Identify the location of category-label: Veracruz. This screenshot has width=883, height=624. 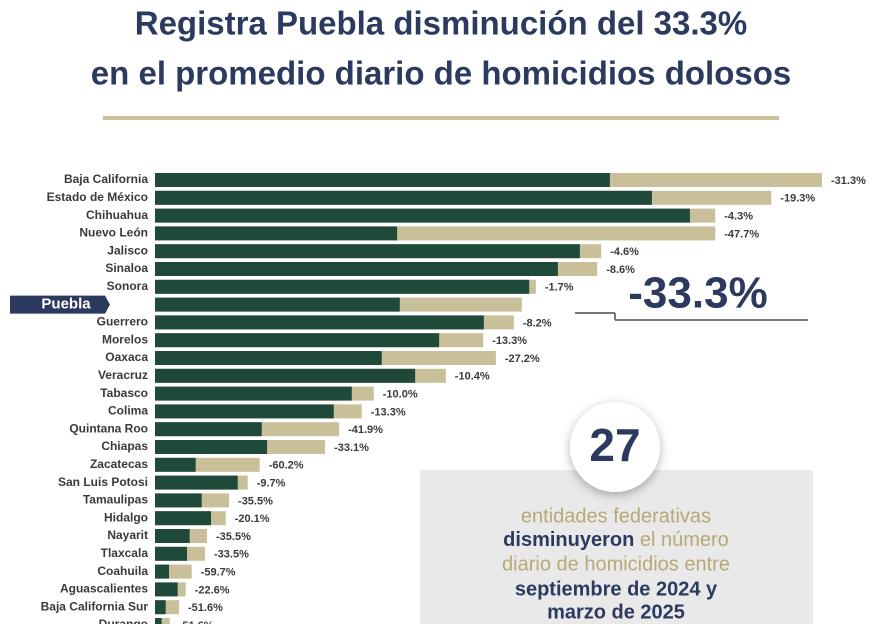
(123, 375).